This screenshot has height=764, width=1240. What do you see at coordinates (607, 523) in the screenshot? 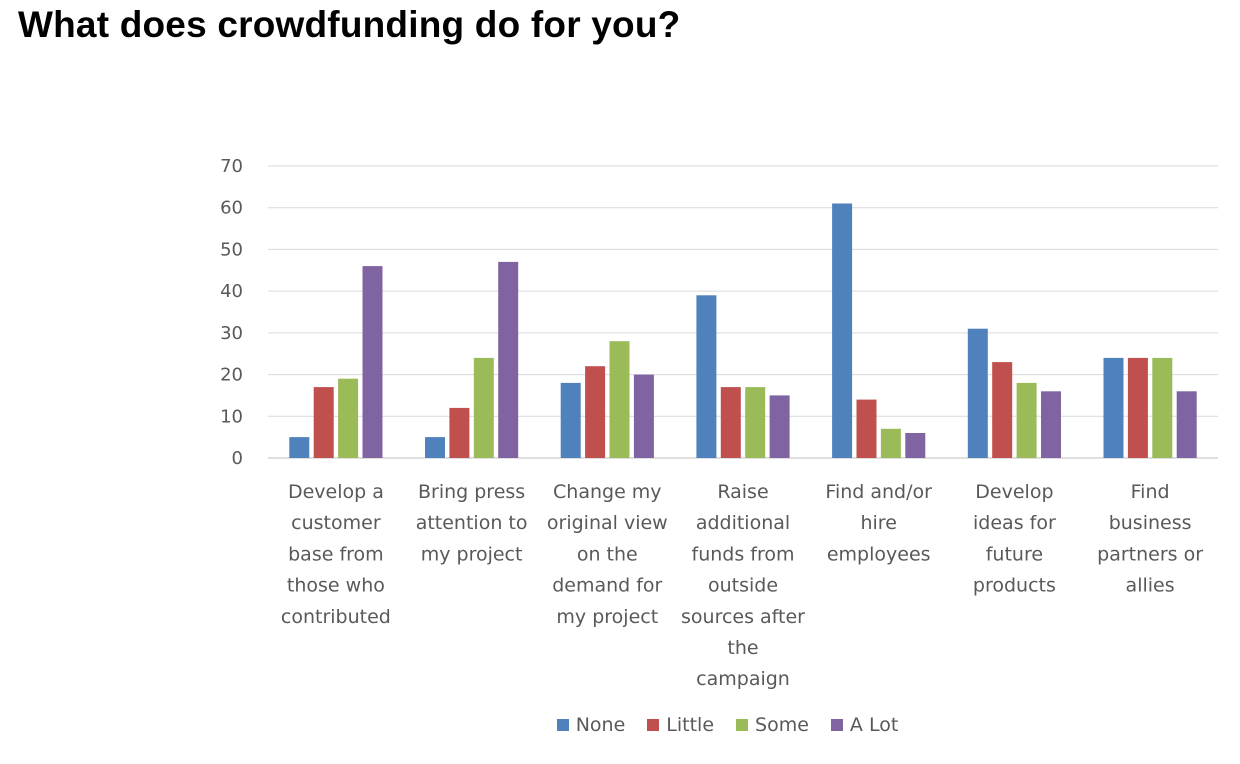
I see `x-category-label-line: original view` at bounding box center [607, 523].